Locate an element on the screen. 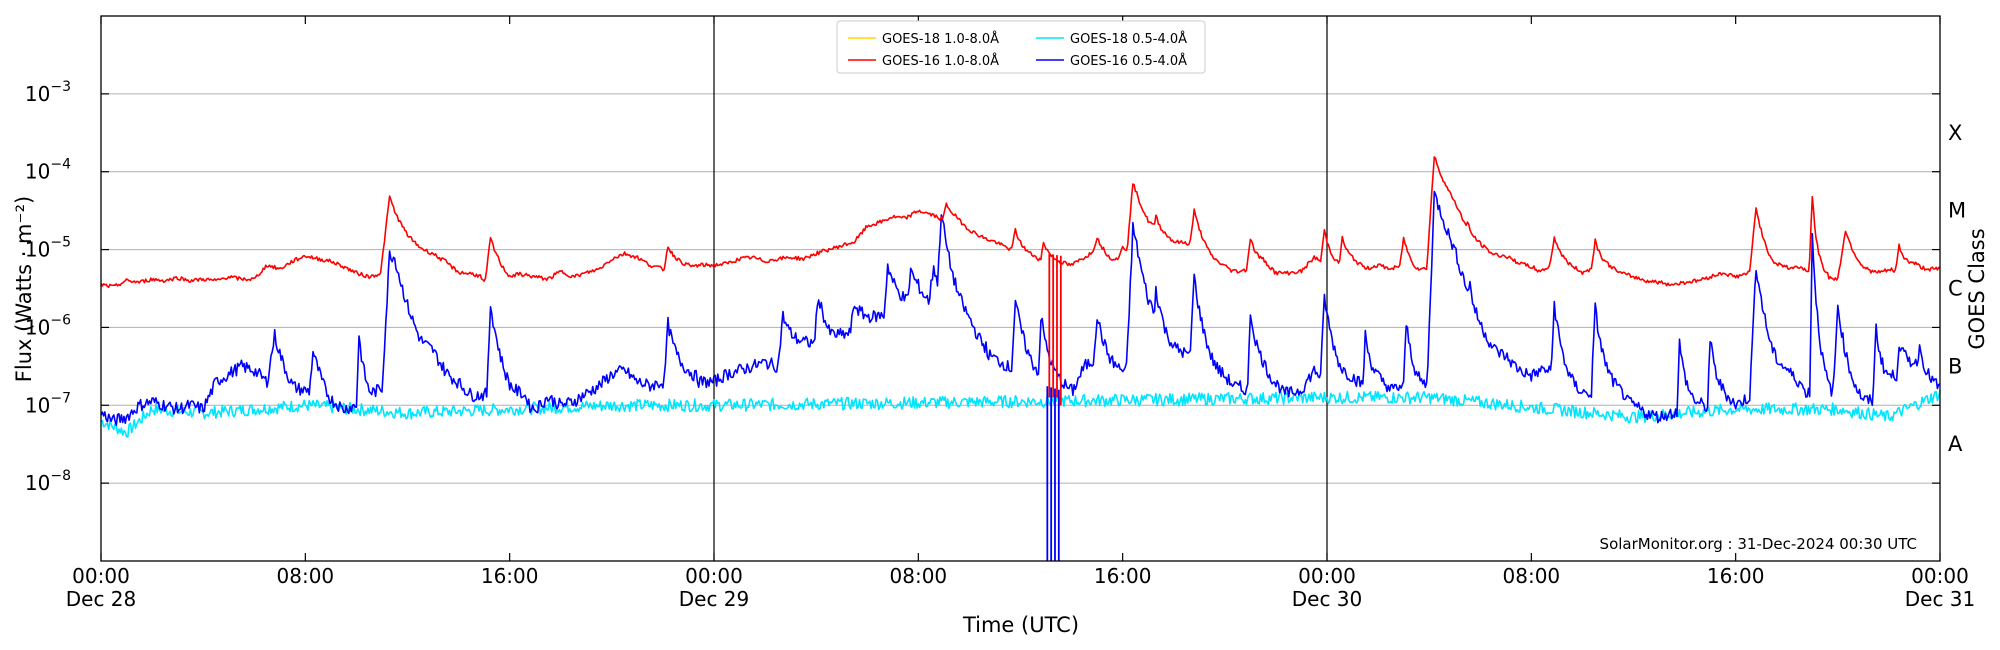  y2-axis-title: GOES Class is located at coordinates (1977, 288).